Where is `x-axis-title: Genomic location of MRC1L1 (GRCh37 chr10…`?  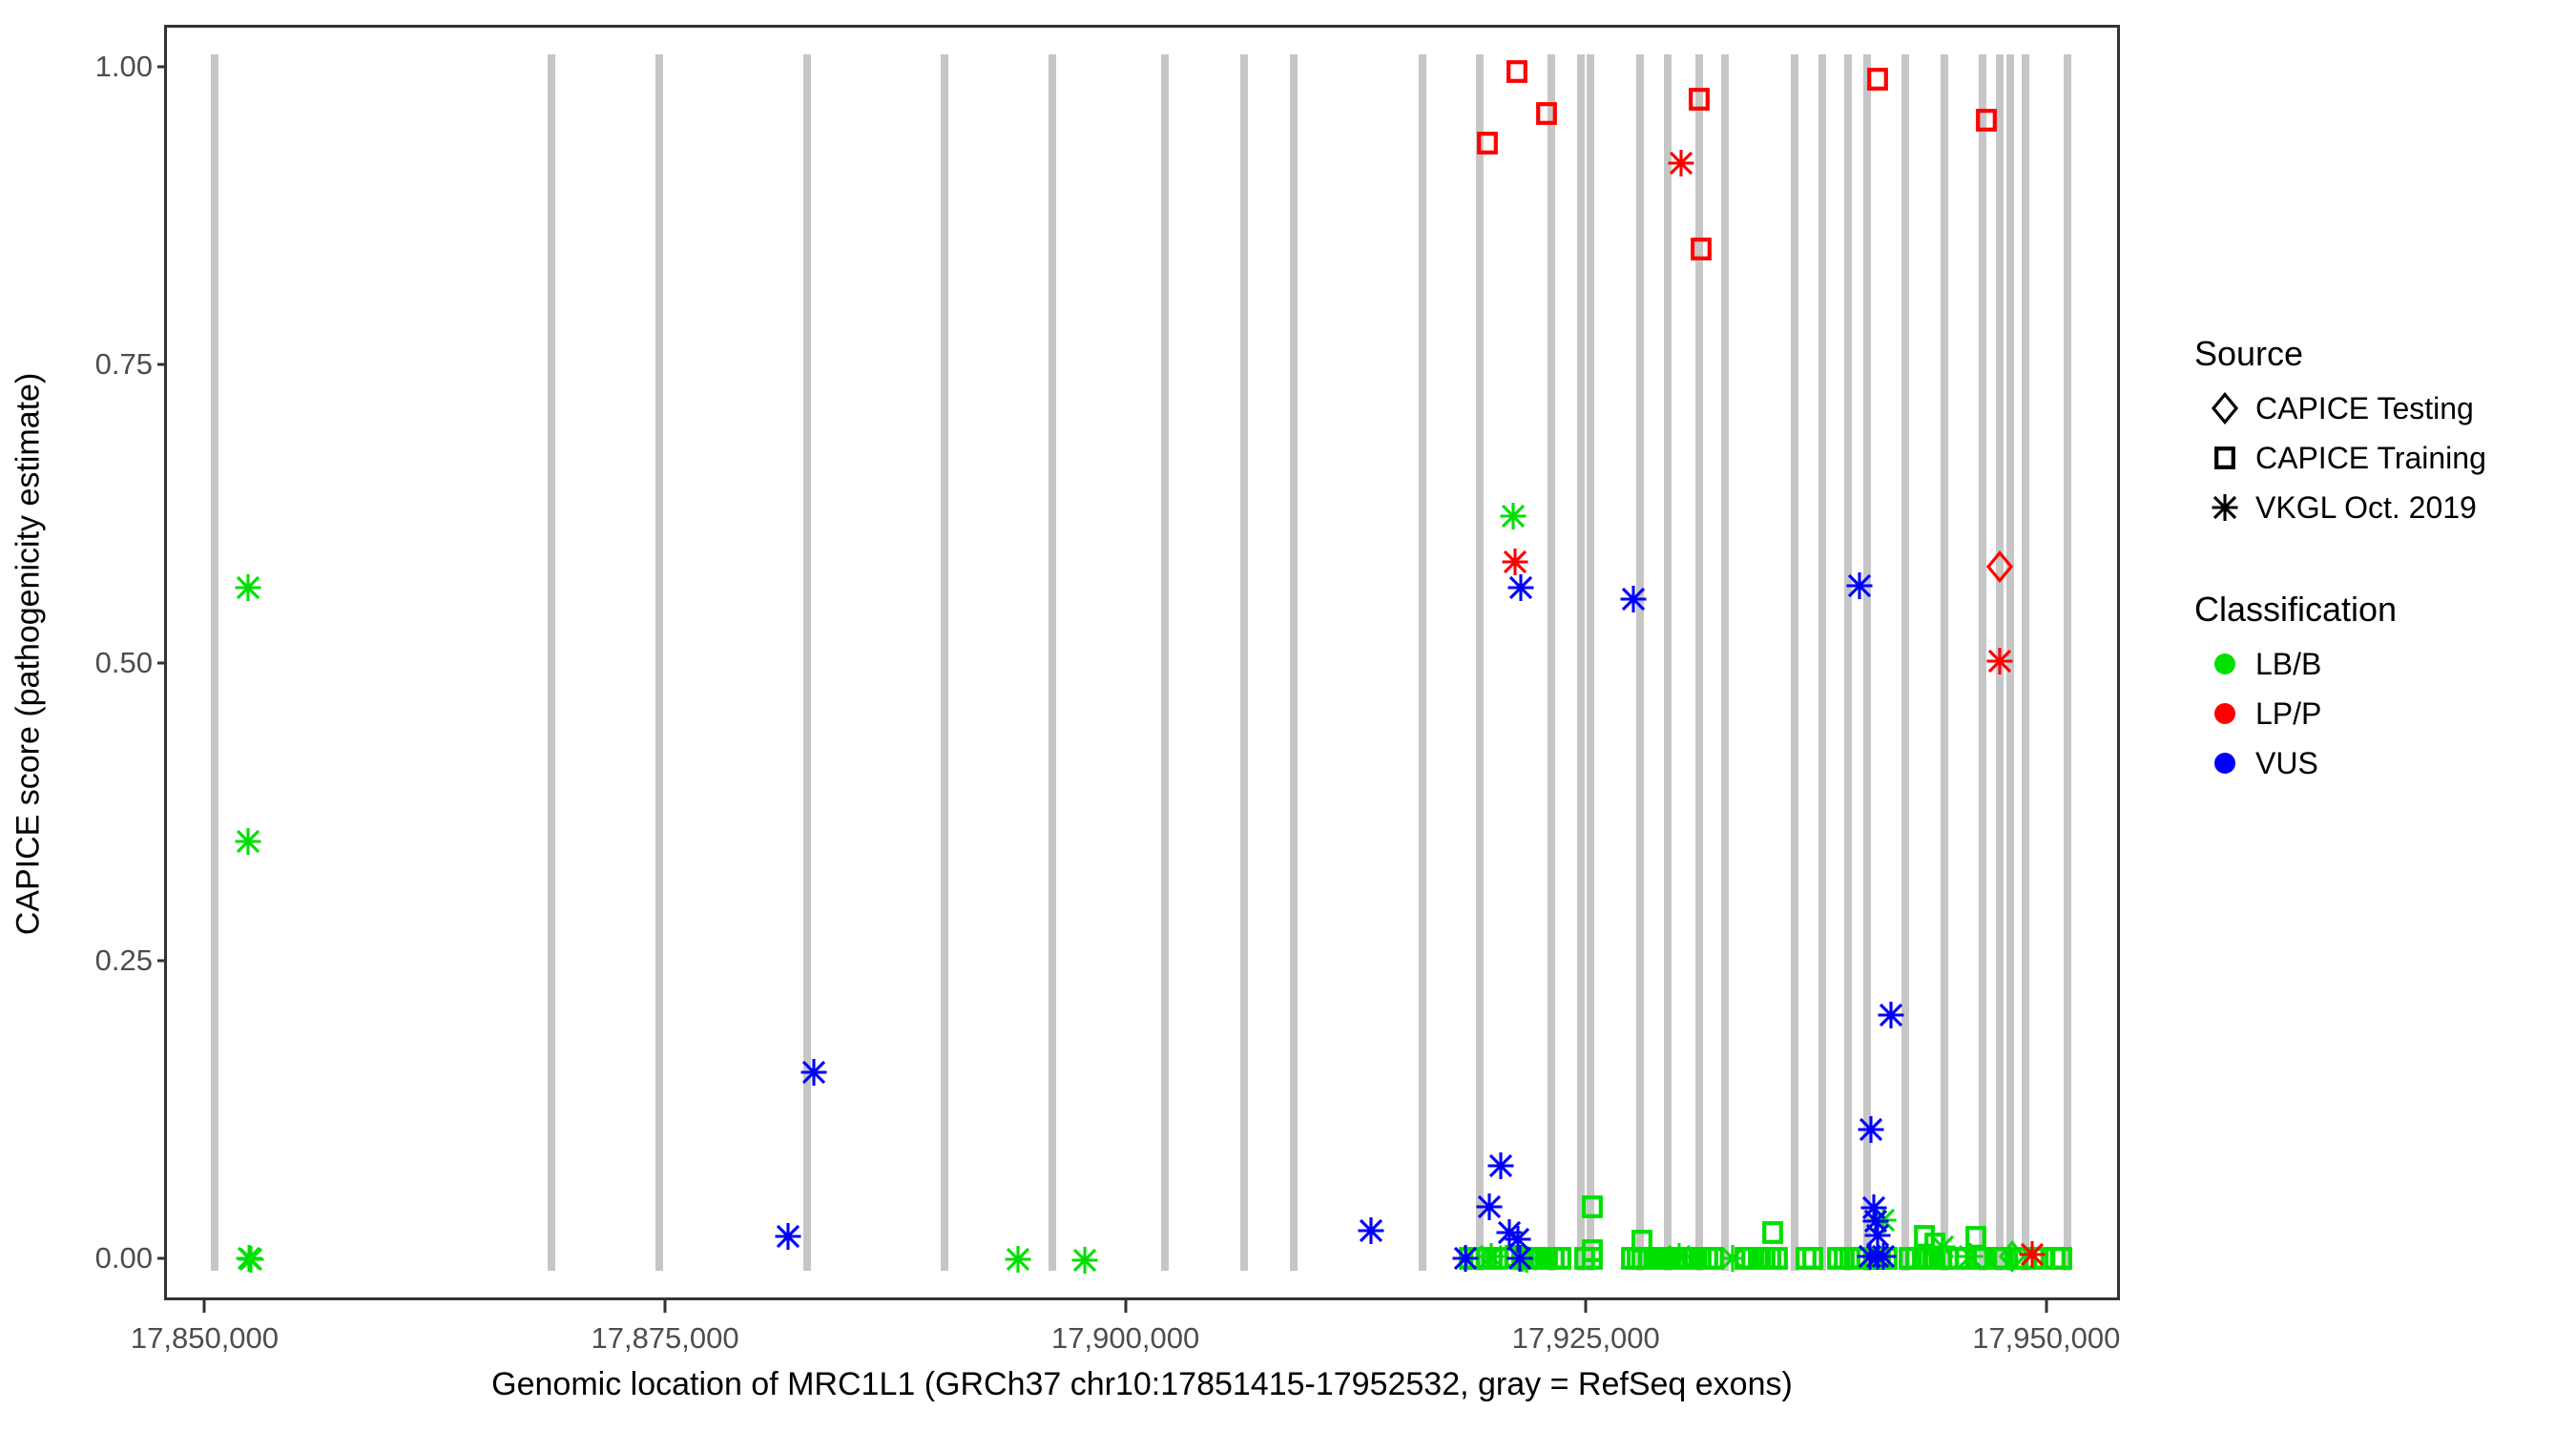 x-axis-title: Genomic location of MRC1L1 (GRCh37 chr10… is located at coordinates (1142, 1384).